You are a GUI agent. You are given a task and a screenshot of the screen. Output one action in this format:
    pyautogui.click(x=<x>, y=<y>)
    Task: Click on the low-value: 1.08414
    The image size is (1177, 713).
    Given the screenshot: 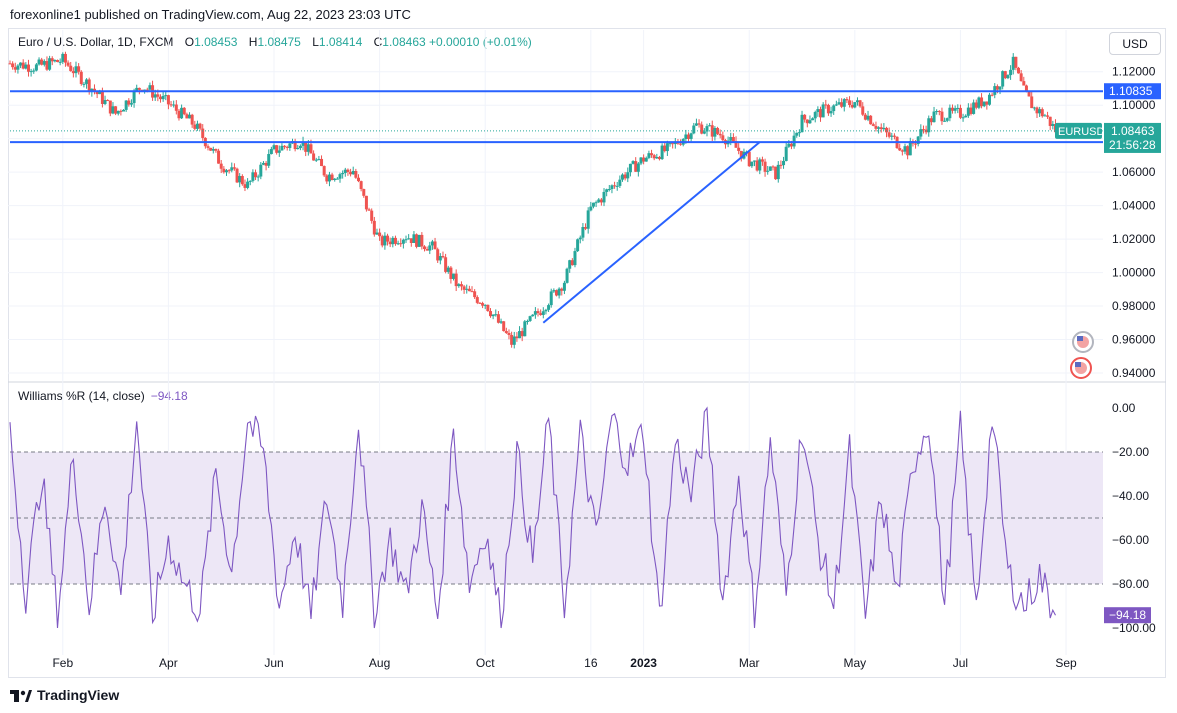 What is the action you would take?
    pyautogui.click(x=340, y=42)
    